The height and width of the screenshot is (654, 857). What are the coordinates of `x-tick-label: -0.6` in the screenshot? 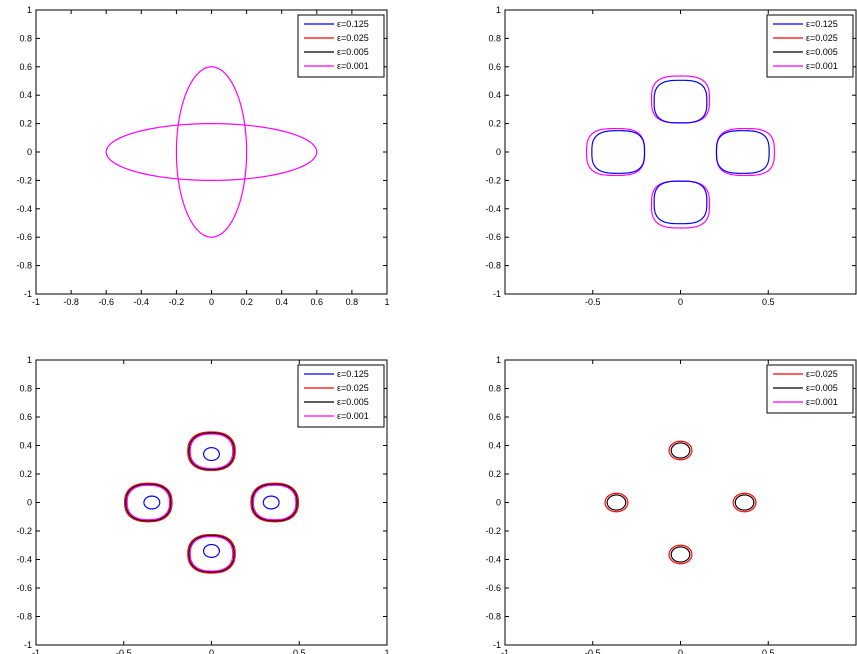 It's located at (106, 302).